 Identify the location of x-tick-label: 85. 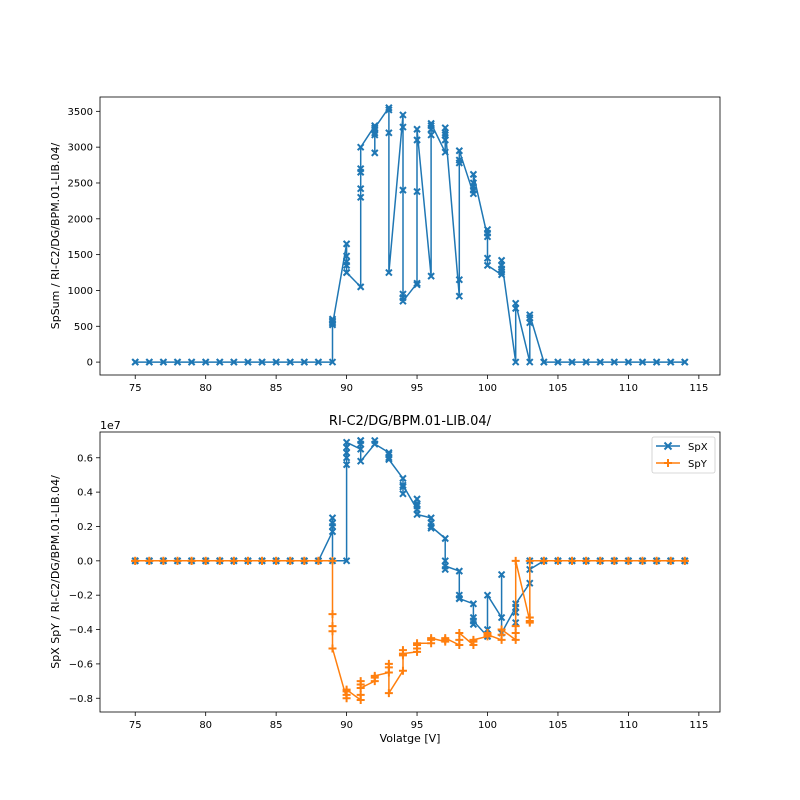
(276, 725).